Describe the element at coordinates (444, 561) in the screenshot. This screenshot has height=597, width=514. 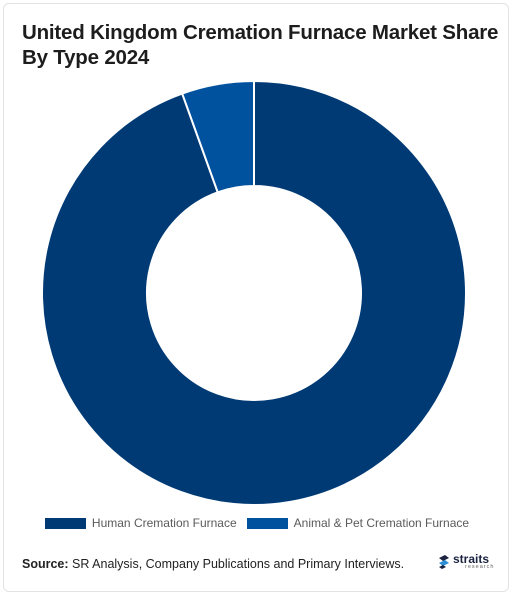
I see `logo-mark-icon` at that location.